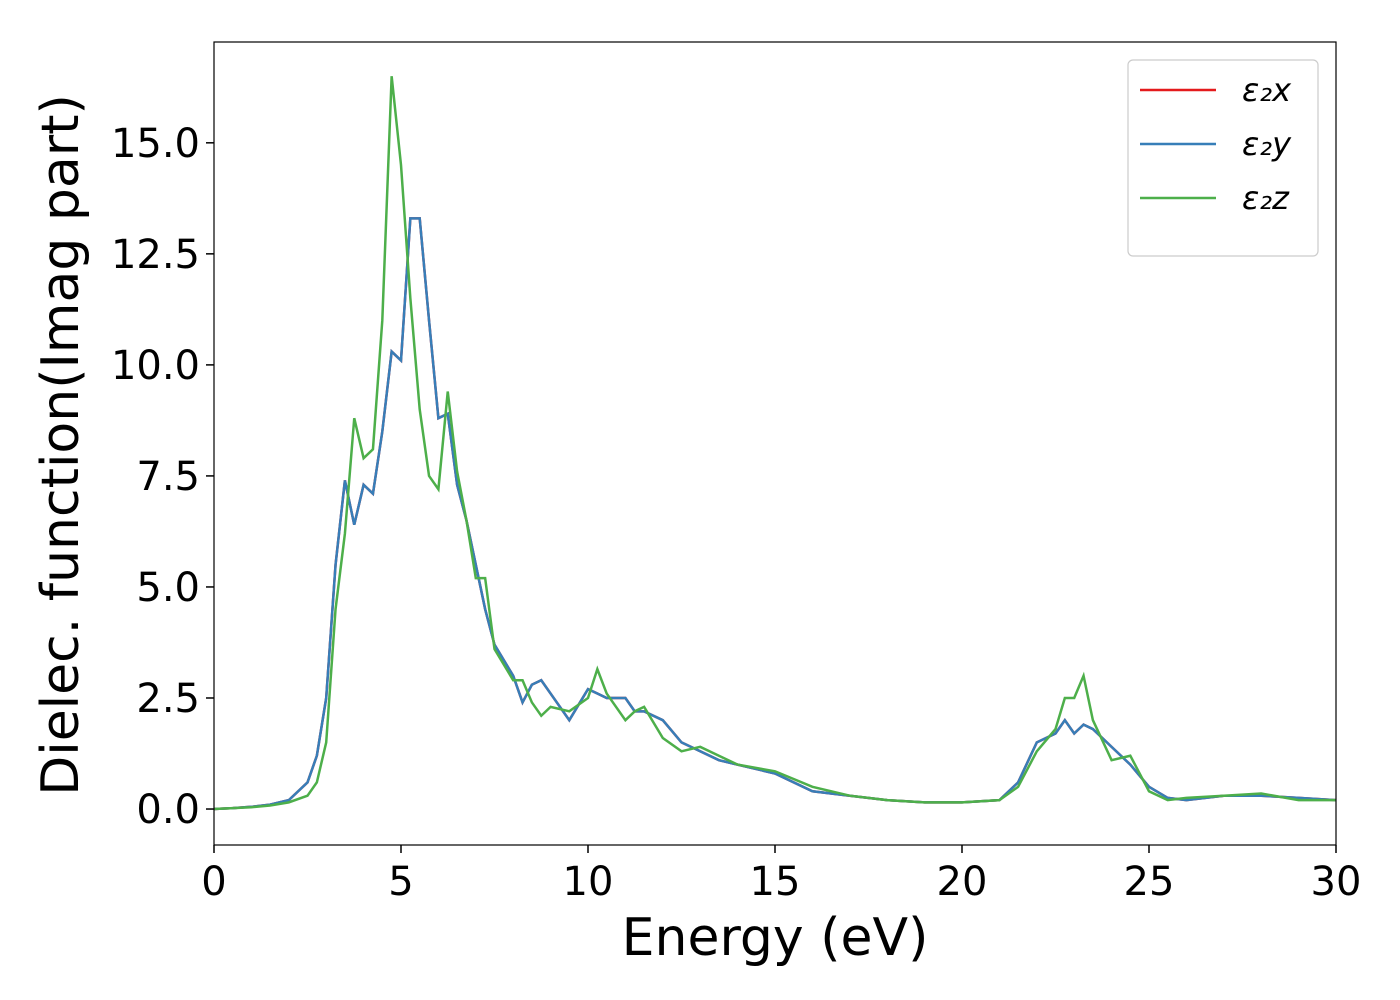  Describe the element at coordinates (168, 699) in the screenshot. I see `y-tick-label: 2.5` at that location.